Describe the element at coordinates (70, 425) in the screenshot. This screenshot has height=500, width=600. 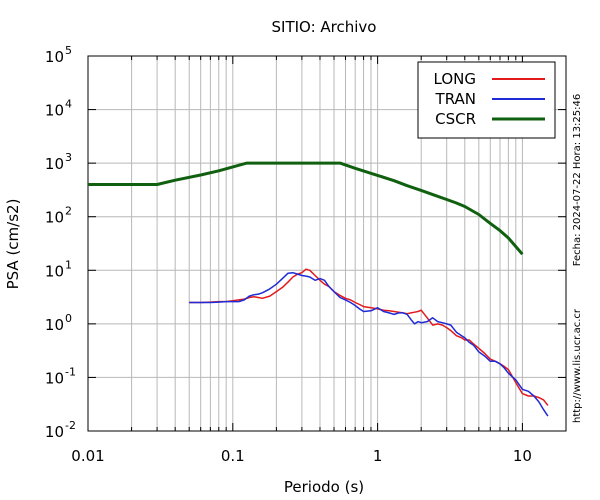
I see `y-tick-exponent: -2` at that location.